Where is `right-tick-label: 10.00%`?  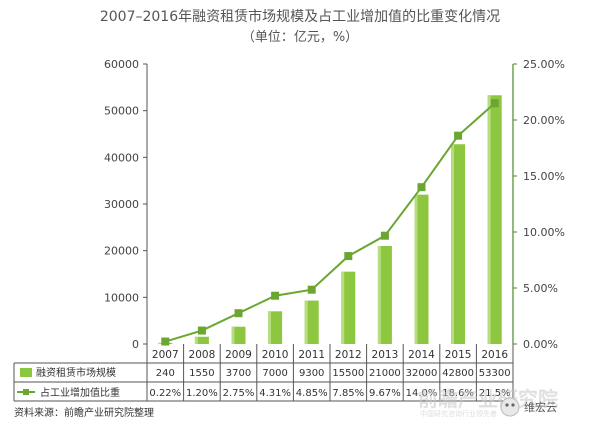
right-tick-label: 10.00% is located at coordinates (544, 232).